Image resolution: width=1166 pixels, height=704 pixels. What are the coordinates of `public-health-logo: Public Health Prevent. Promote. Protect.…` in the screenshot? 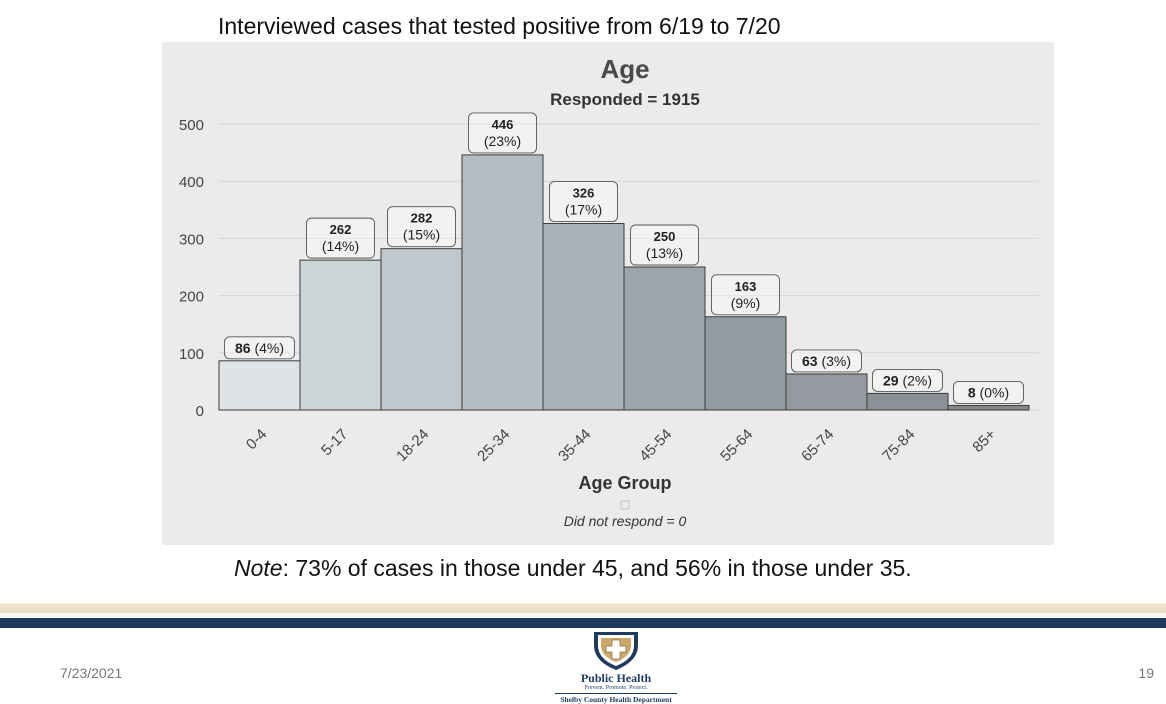 It's located at (616, 666).